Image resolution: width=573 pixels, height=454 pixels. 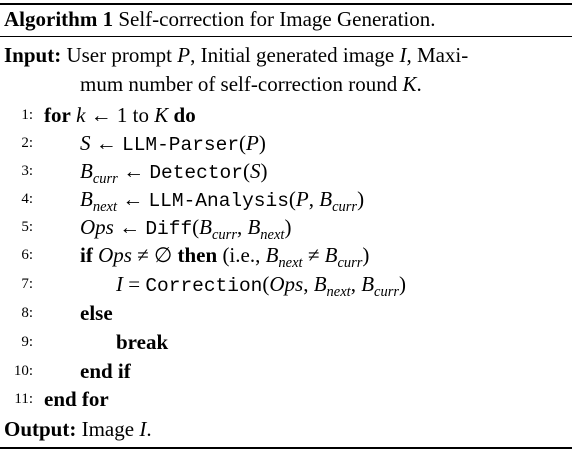 I want to click on header-rule, so click(x=286, y=36).